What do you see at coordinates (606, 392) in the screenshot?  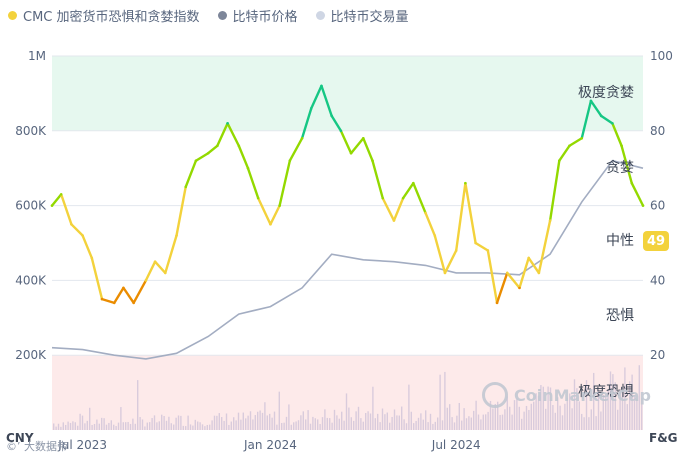 I see `zone-label: 极度恐惧` at bounding box center [606, 392].